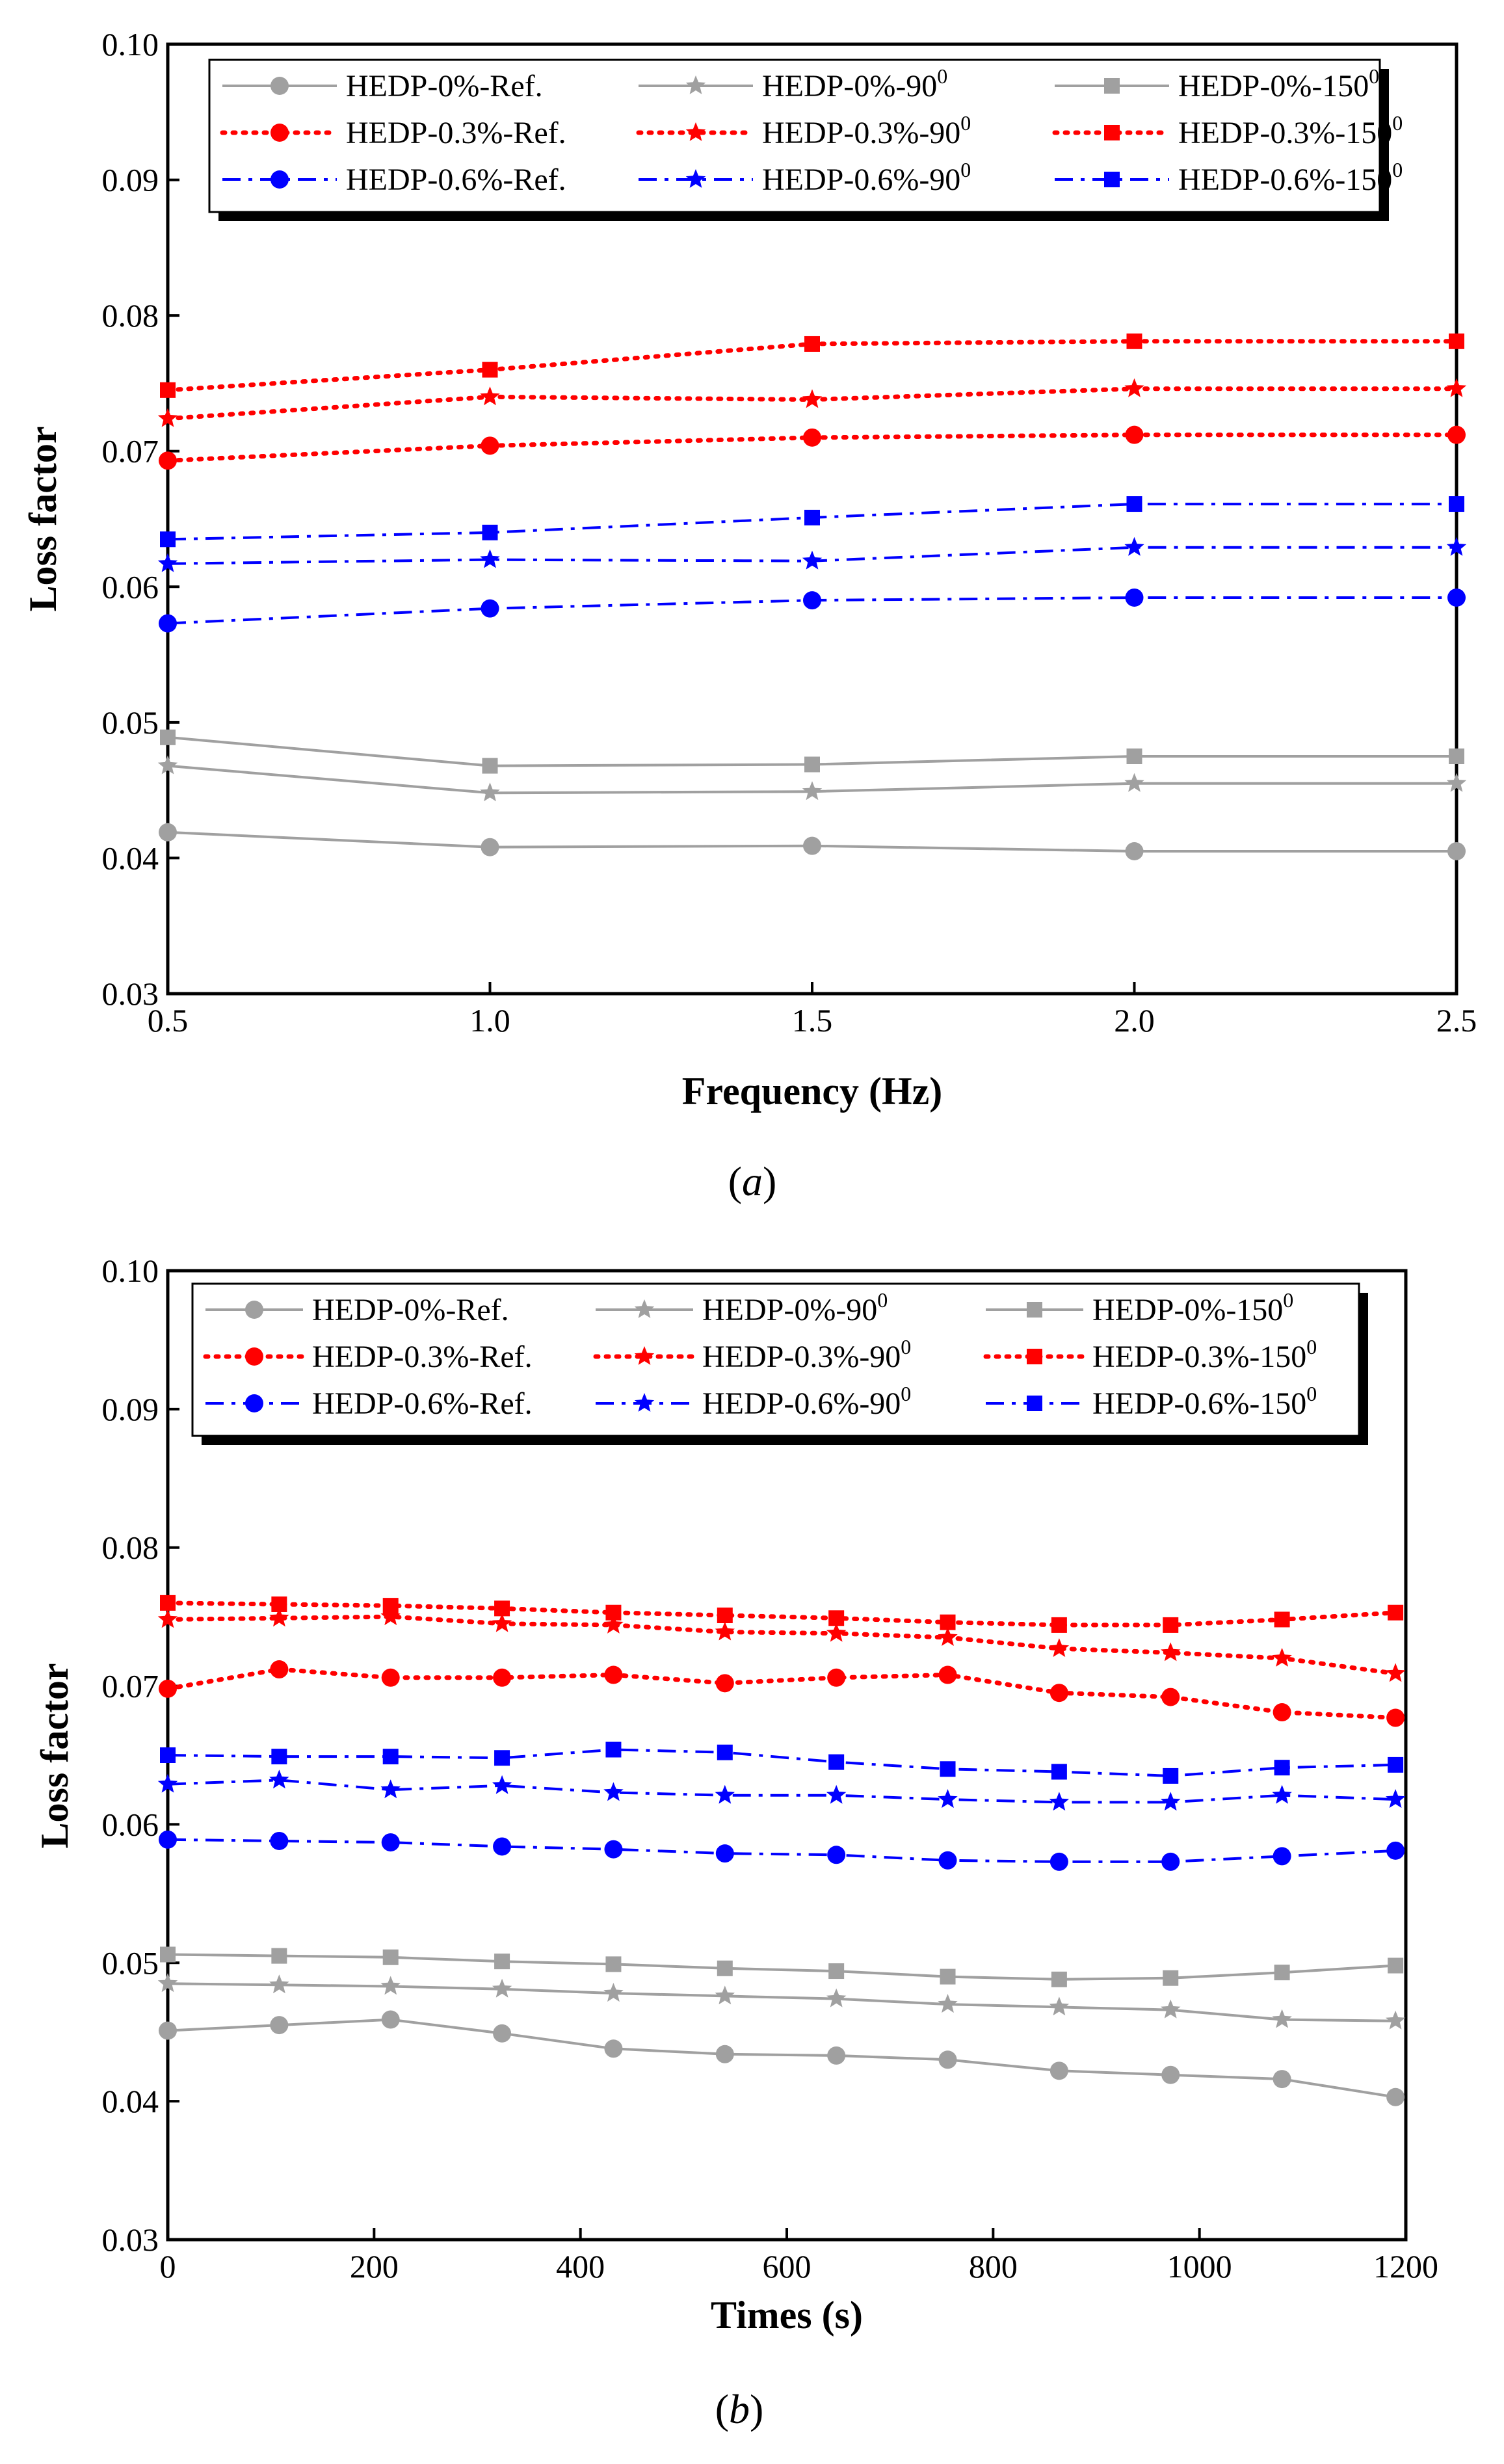 The height and width of the screenshot is (2464, 1504). I want to click on x-tick-label: 200, so click(374, 2266).